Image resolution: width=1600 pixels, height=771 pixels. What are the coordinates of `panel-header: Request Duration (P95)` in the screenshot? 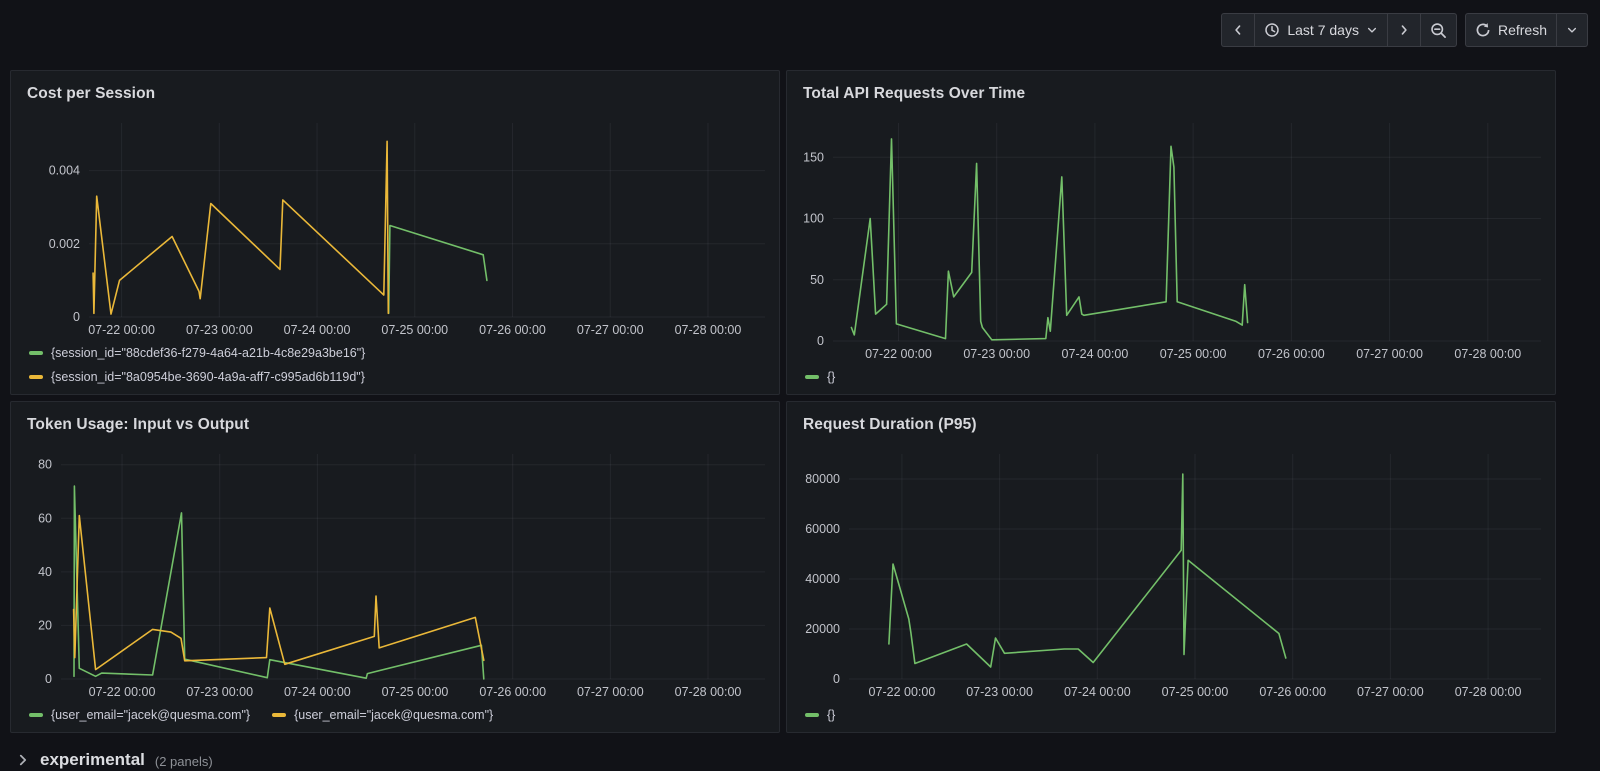 It's located at (1171, 422).